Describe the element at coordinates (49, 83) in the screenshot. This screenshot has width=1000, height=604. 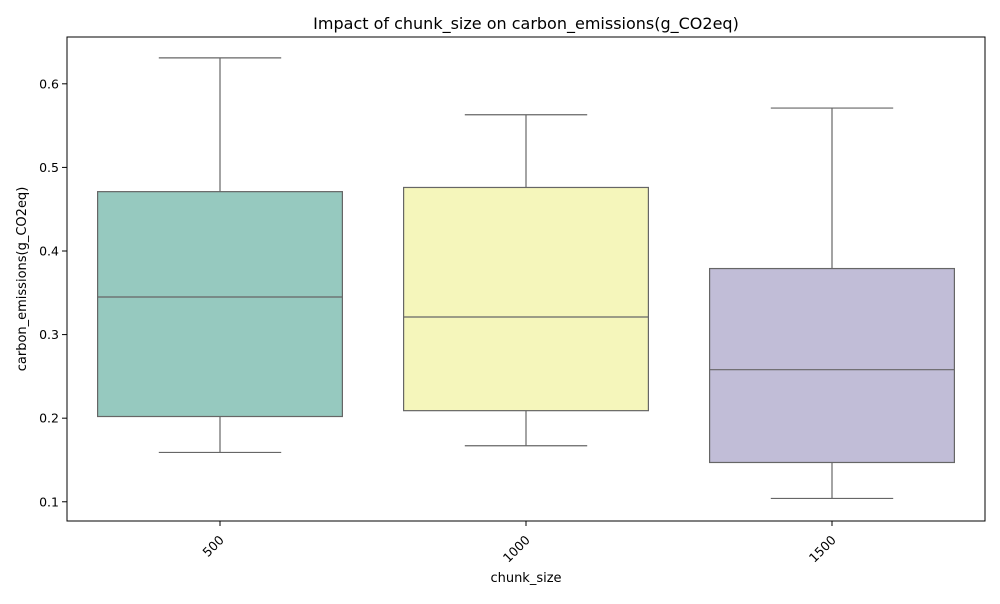
I see `y-tick-label: 0.6` at that location.